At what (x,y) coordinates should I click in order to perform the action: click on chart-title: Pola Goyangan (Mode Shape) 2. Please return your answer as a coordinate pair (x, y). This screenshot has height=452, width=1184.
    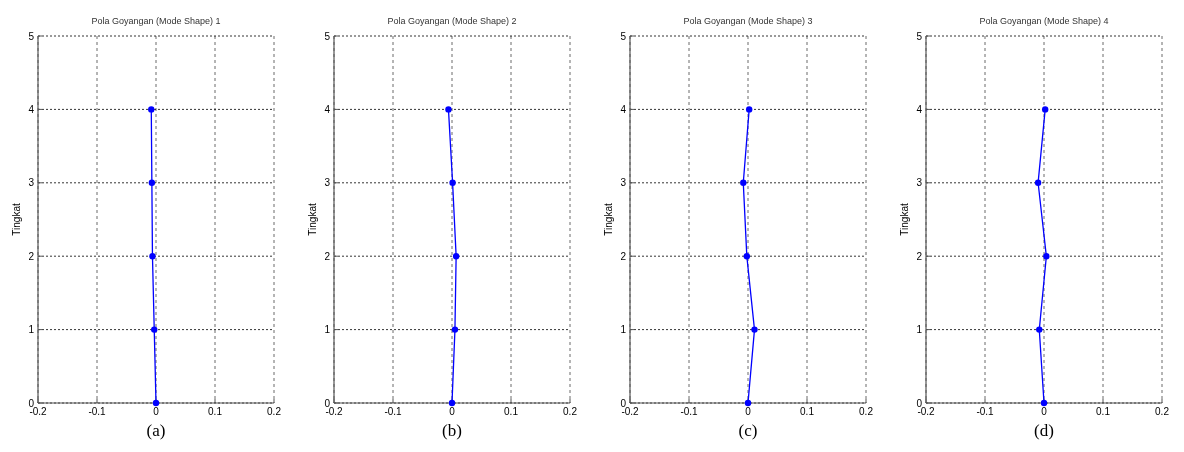
    Looking at the image, I should click on (452, 21).